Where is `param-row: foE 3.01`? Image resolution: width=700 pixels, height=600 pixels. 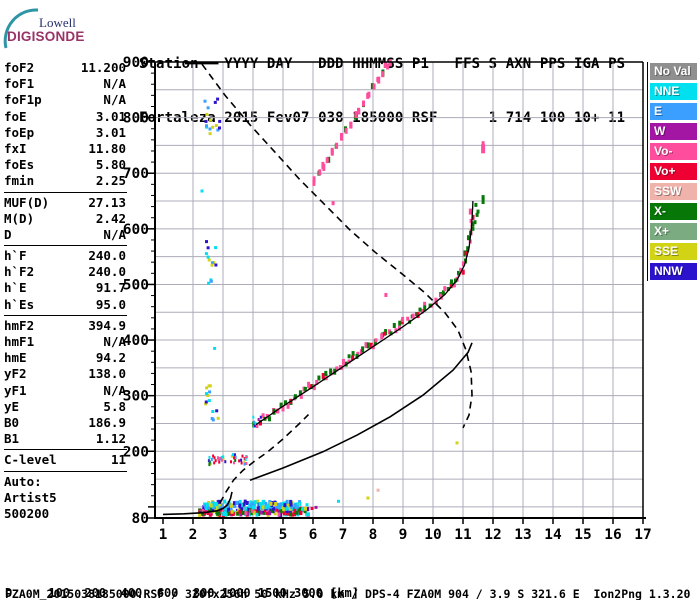
param-row: foE 3.01 is located at coordinates (65, 117).